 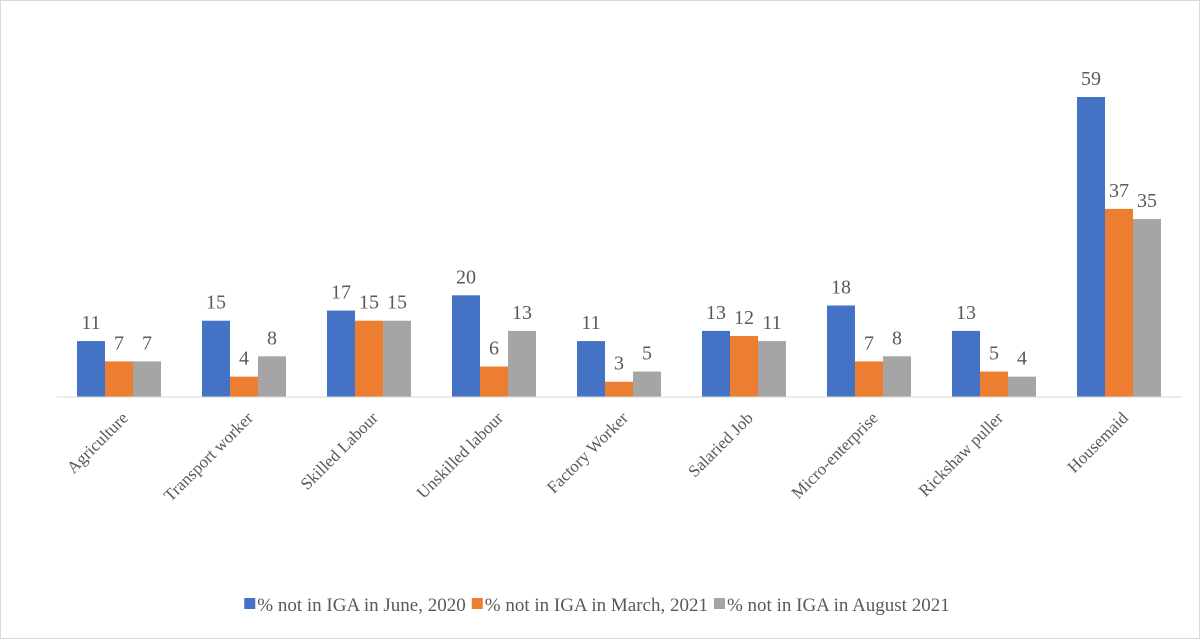 I want to click on data-label: 59, so click(x=1091, y=79).